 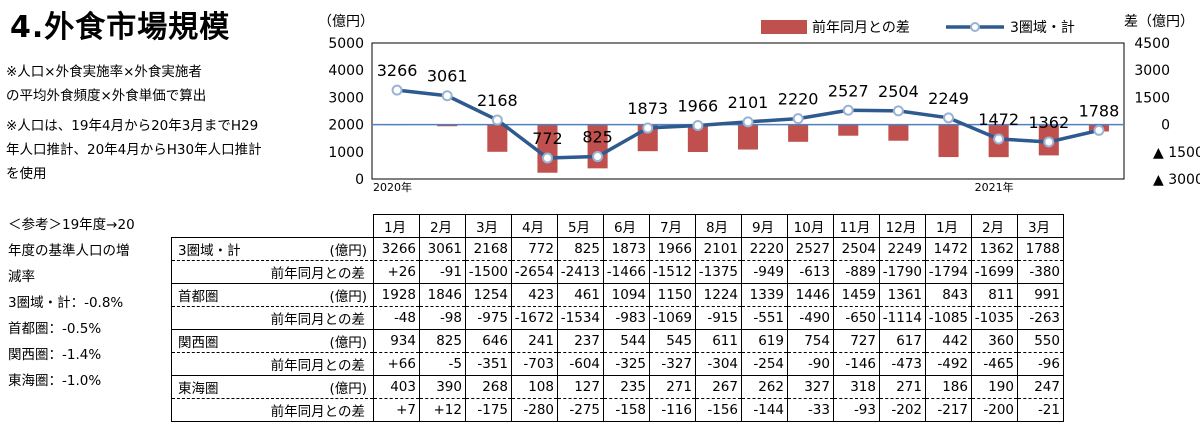 What do you see at coordinates (396, 387) in the screenshot?
I see `value-cell: 403` at bounding box center [396, 387].